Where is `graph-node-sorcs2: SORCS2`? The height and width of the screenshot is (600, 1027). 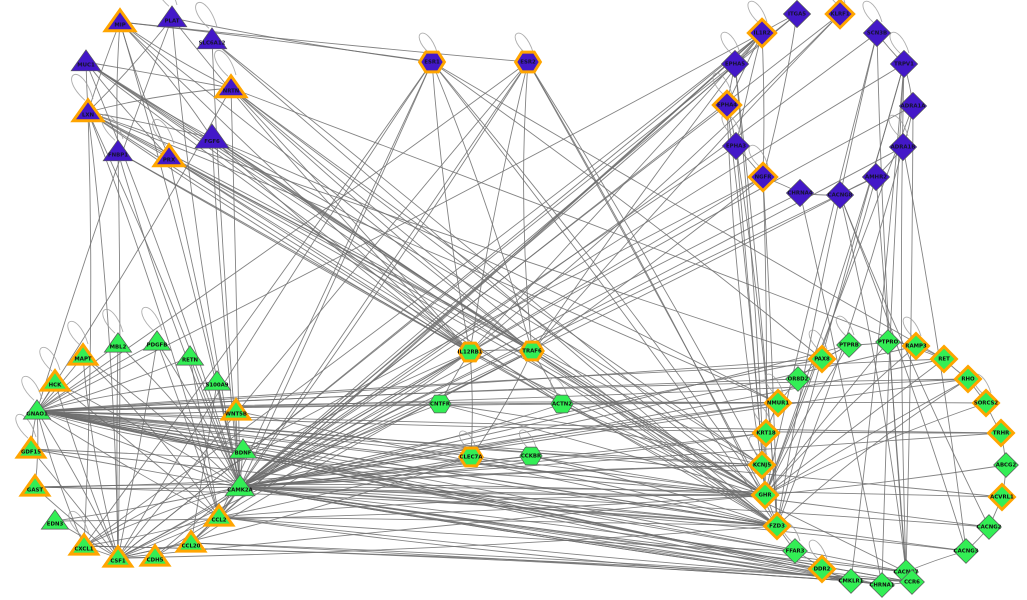
graph-node-sorcs2: SORCS2 is located at coordinates (986, 403).